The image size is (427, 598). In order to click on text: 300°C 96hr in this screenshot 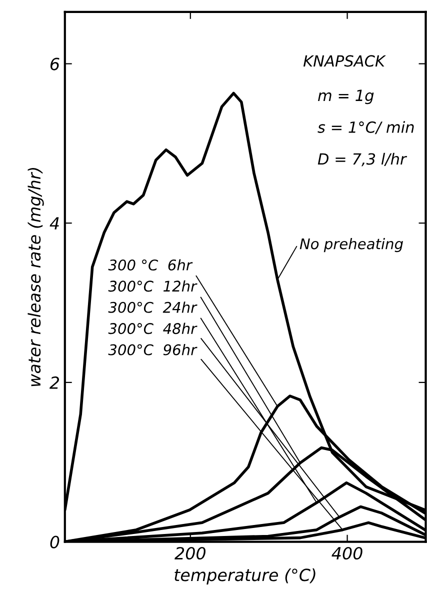, I will do `click(153, 350)`.